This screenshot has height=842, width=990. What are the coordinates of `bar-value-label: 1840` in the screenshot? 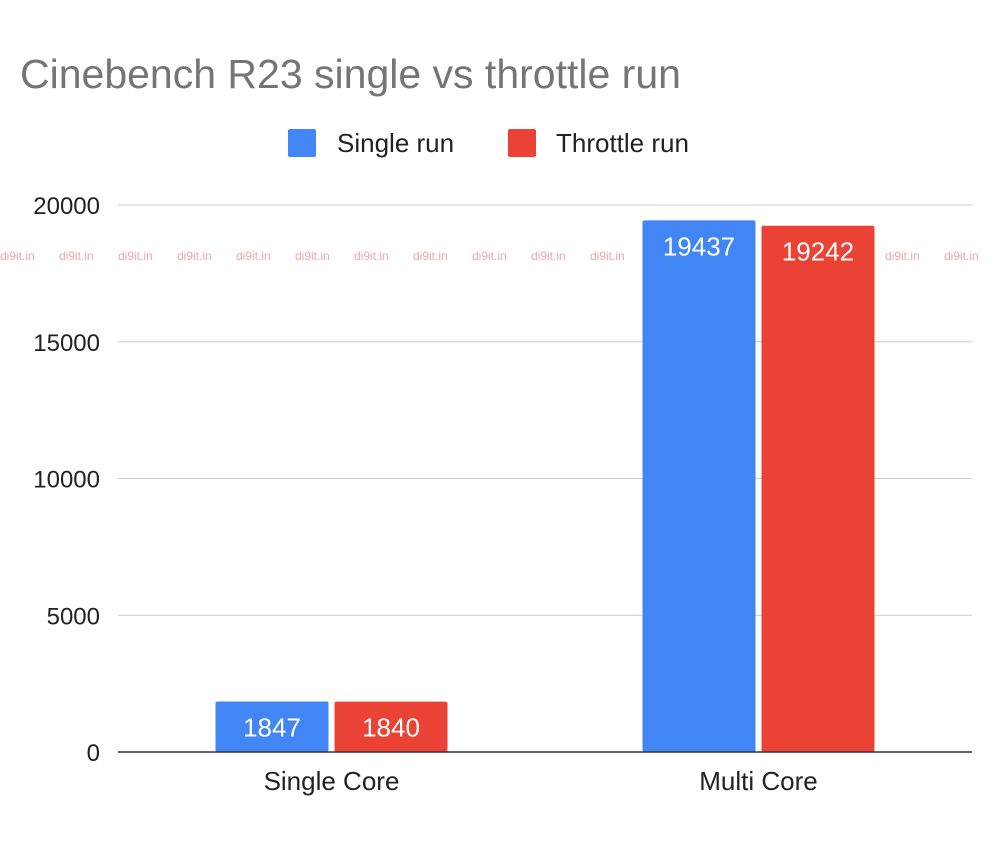 It's located at (391, 728).